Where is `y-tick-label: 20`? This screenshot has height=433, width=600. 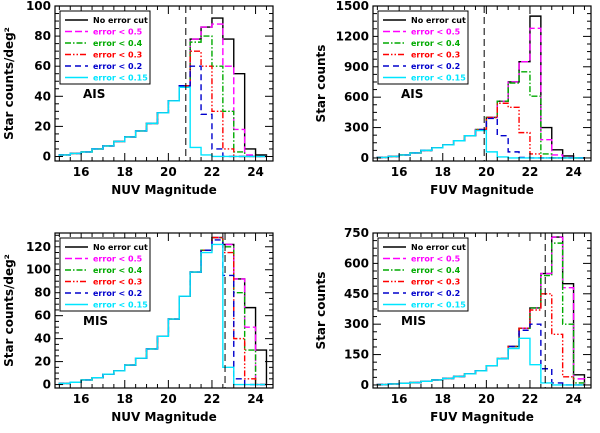 y-tick-label: 20 is located at coordinates (42, 126).